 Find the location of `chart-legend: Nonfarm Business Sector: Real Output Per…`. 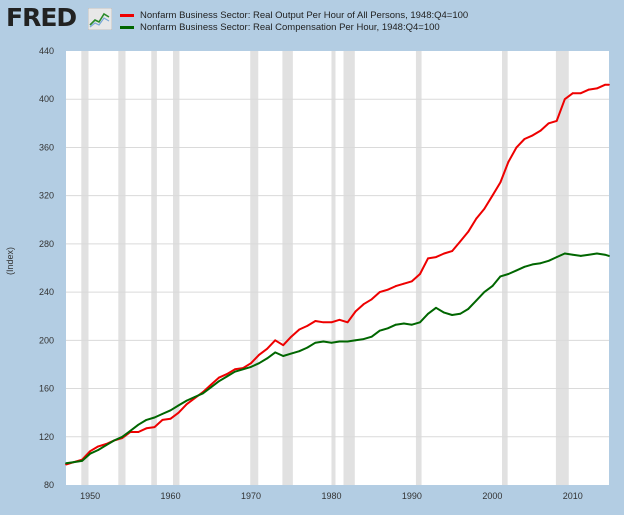

chart-legend: Nonfarm Business Sector: Real Output Per… is located at coordinates (294, 21).